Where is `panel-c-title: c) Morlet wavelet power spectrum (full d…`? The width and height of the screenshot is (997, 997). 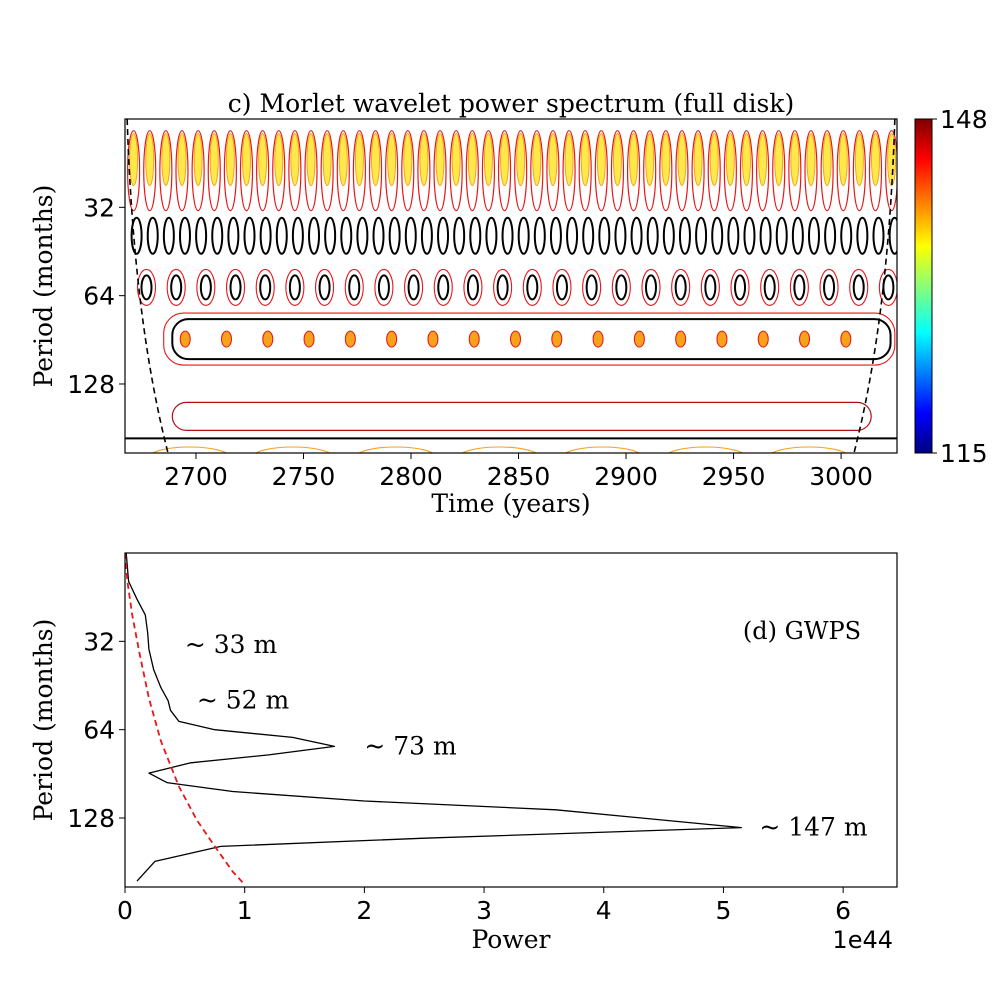 panel-c-title: c) Morlet wavelet power spectrum (full d… is located at coordinates (511, 103).